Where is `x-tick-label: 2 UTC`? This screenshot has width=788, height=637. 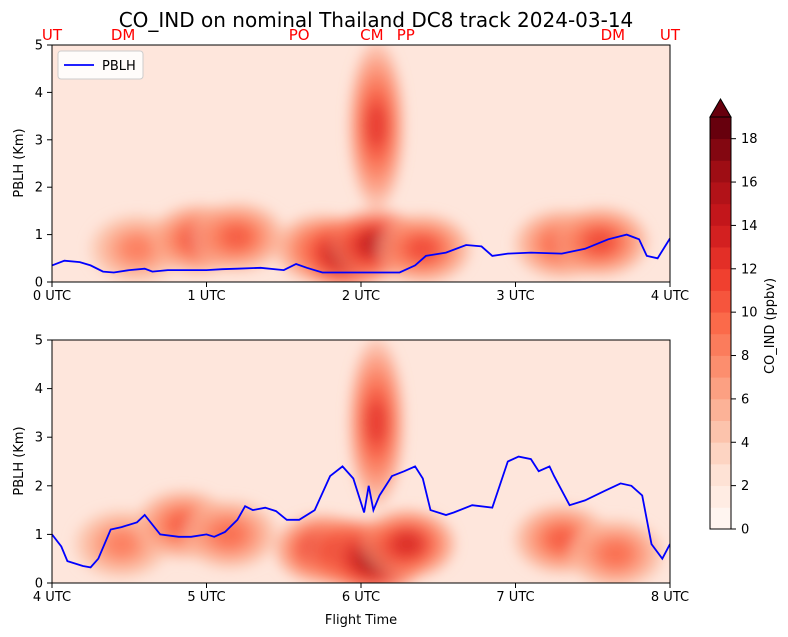
x-tick-label: 2 UTC is located at coordinates (361, 296).